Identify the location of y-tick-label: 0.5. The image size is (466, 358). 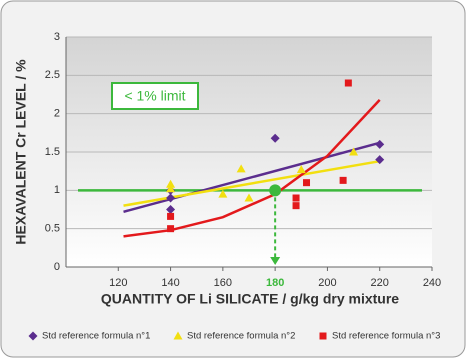
(52, 229).